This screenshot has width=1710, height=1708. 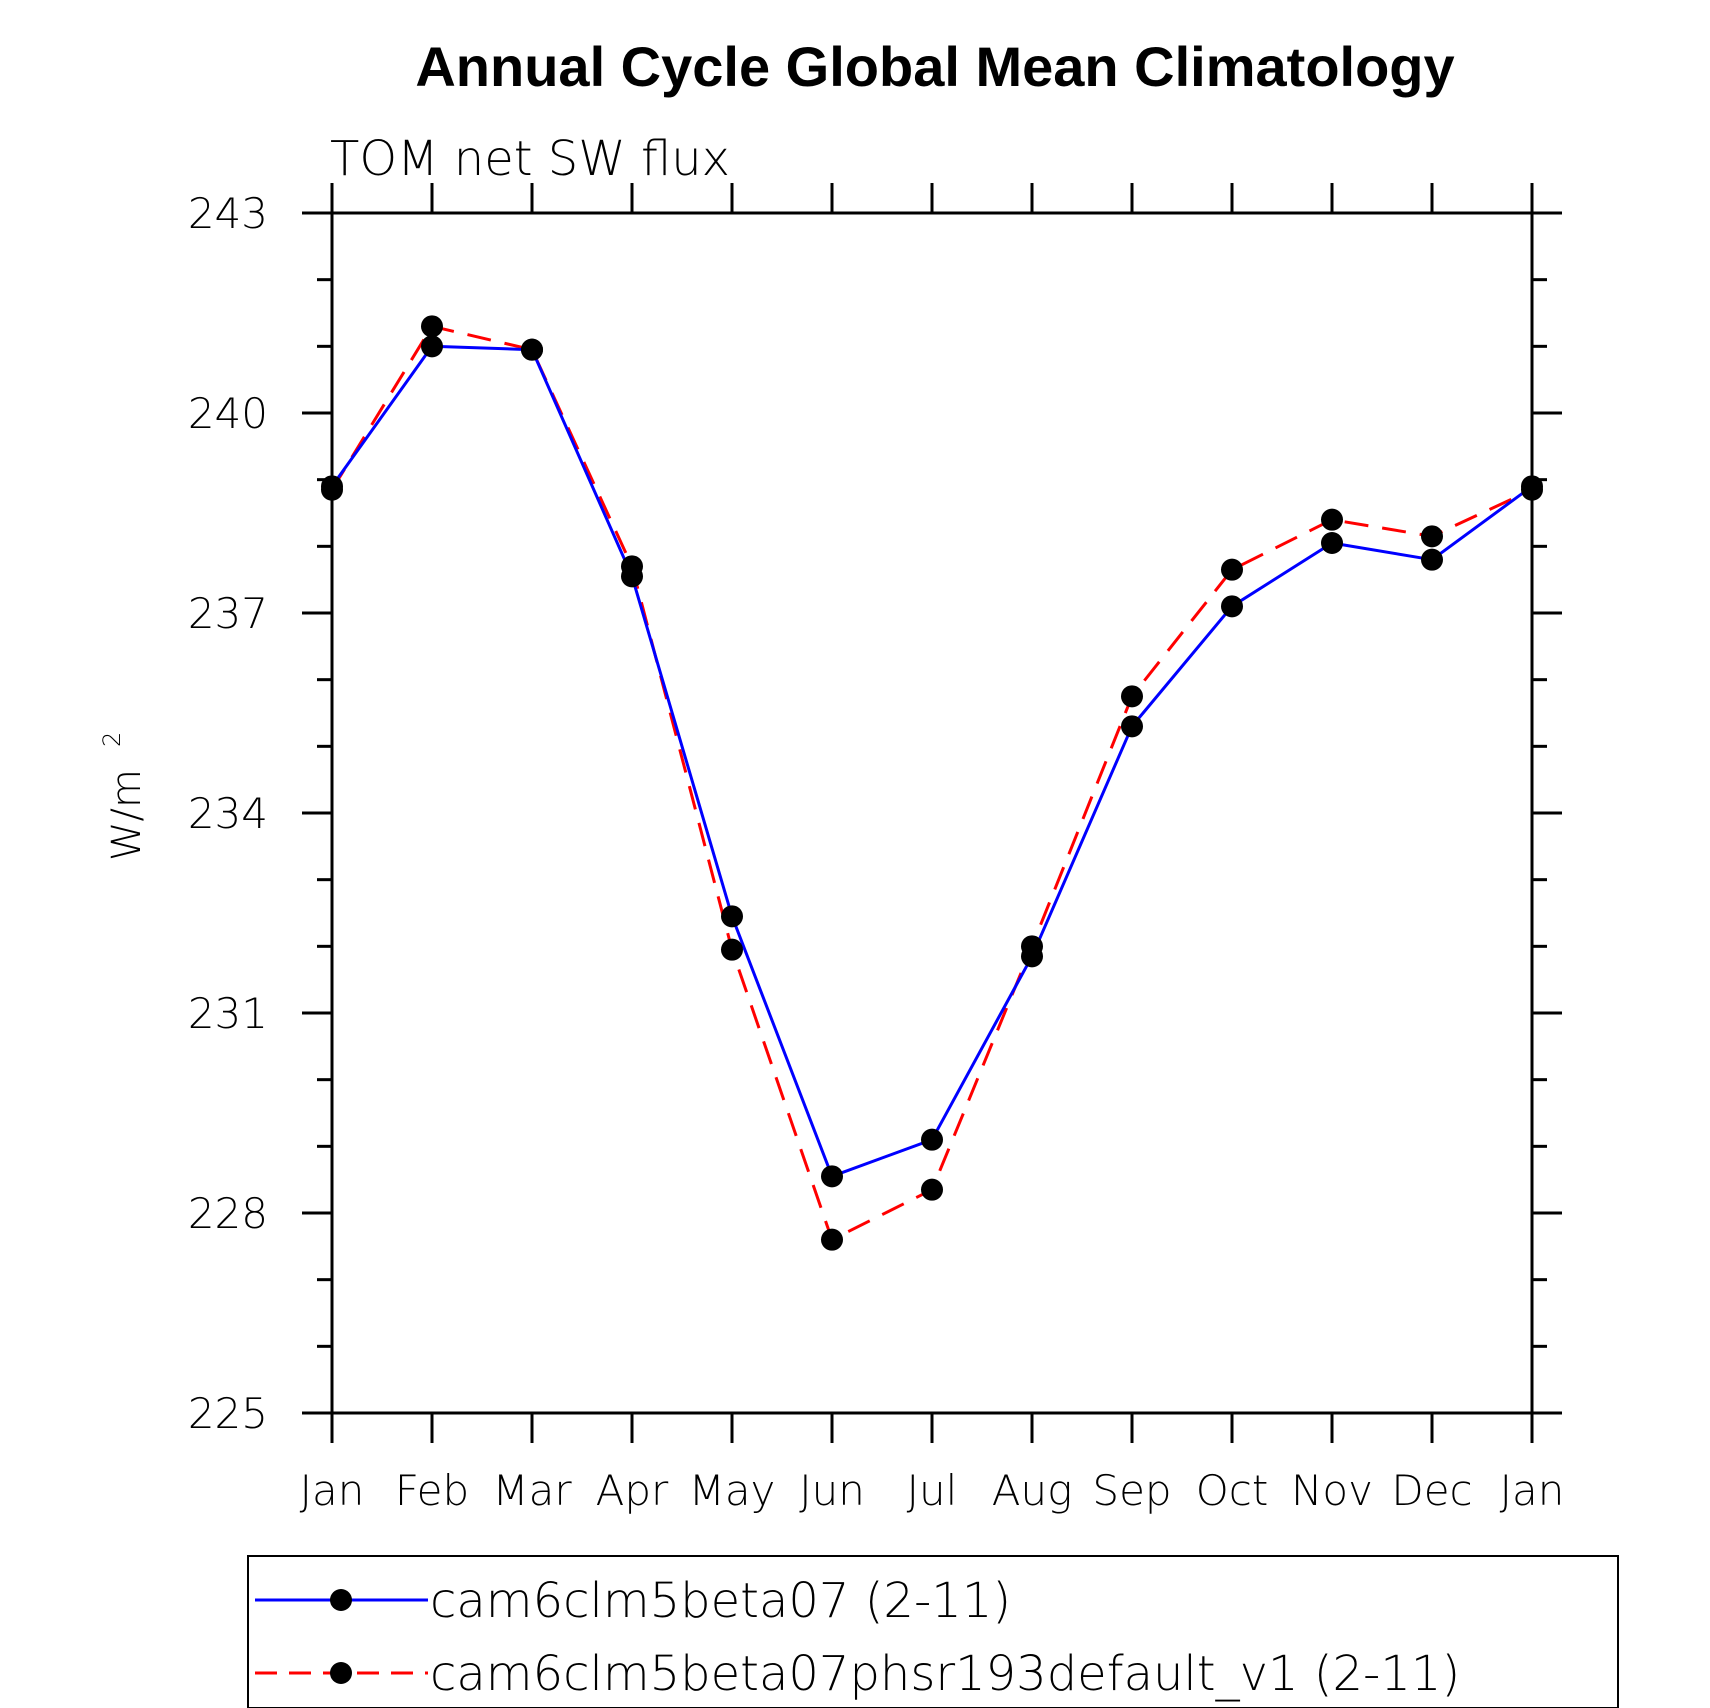 I want to click on x-tick-label: Jun, so click(x=832, y=1490).